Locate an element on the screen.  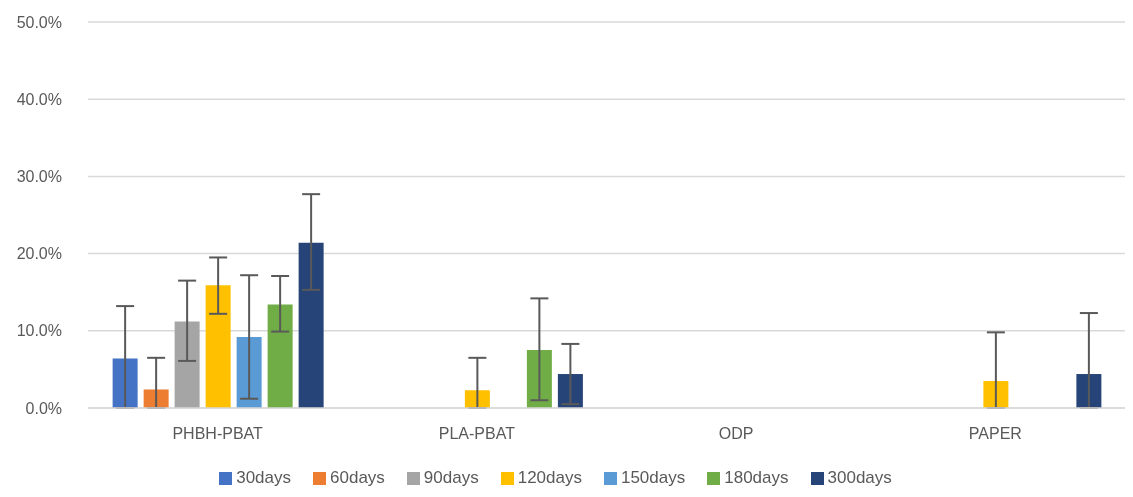
x-tick-label: PLA-PBAT is located at coordinates (477, 434).